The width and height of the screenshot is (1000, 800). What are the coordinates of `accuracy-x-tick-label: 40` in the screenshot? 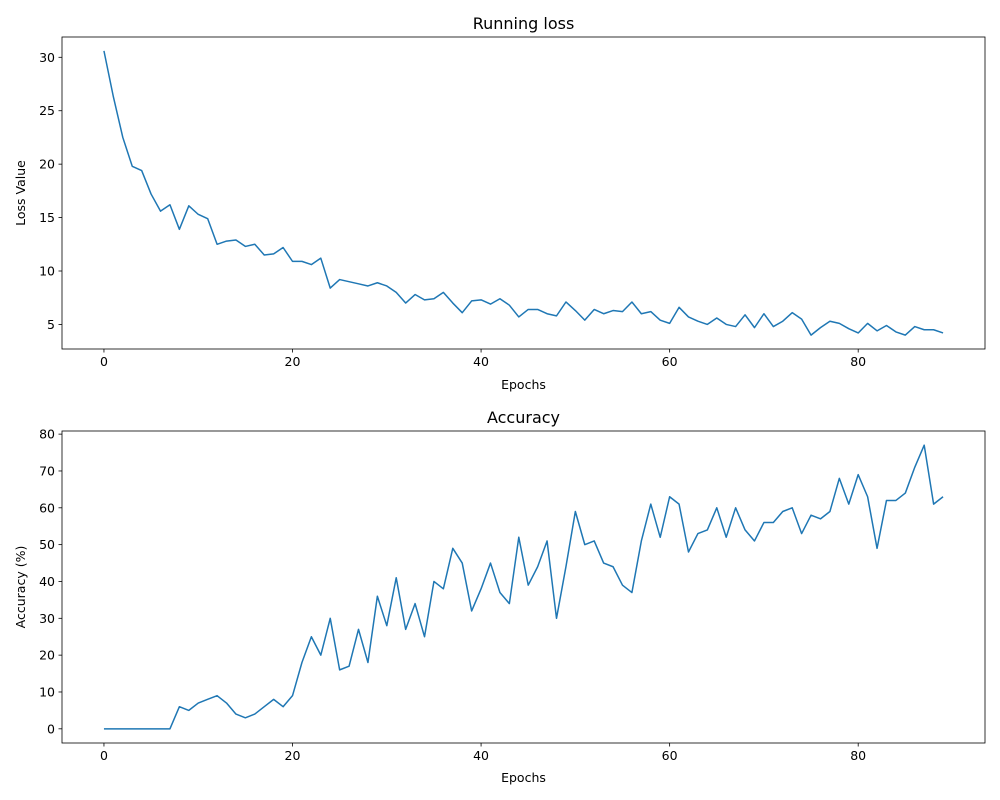 It's located at (481, 755).